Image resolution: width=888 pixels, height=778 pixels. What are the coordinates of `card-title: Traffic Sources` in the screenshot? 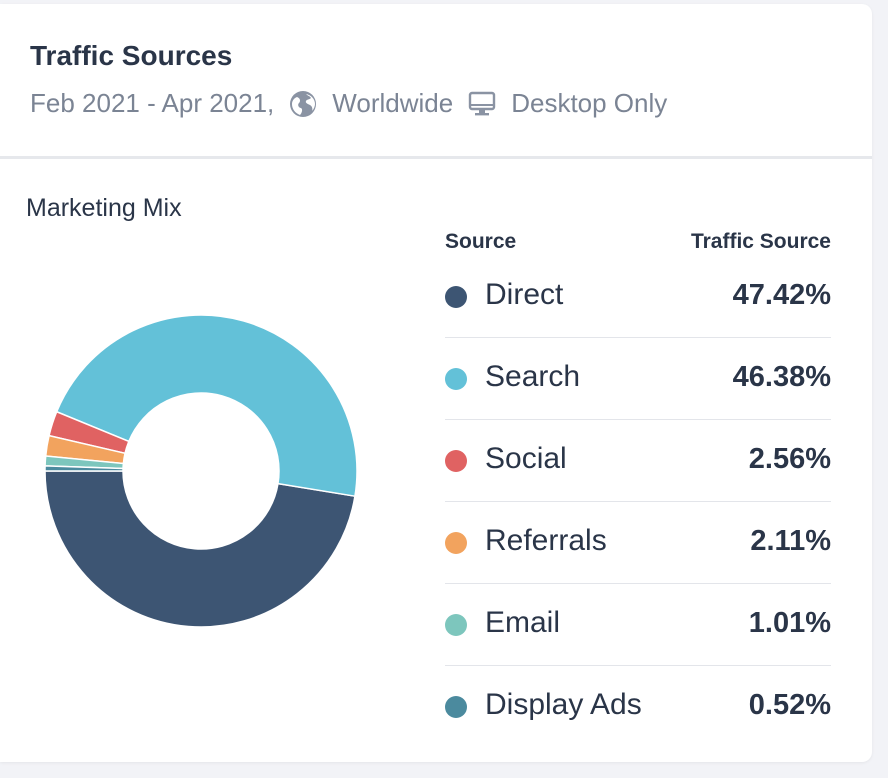 It's located at (131, 55).